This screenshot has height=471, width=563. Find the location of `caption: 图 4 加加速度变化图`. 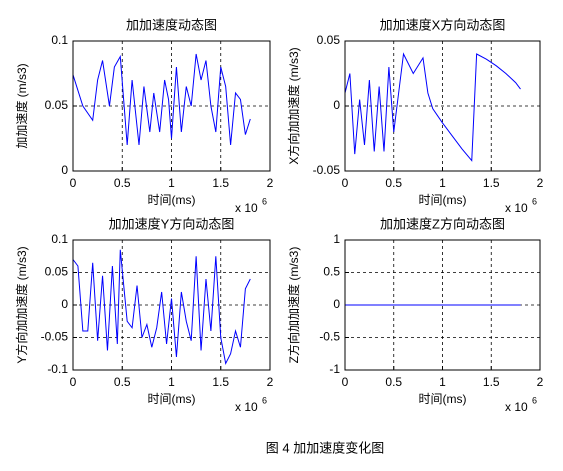

caption: 图 4 加加速度变化图 is located at coordinates (325, 447).